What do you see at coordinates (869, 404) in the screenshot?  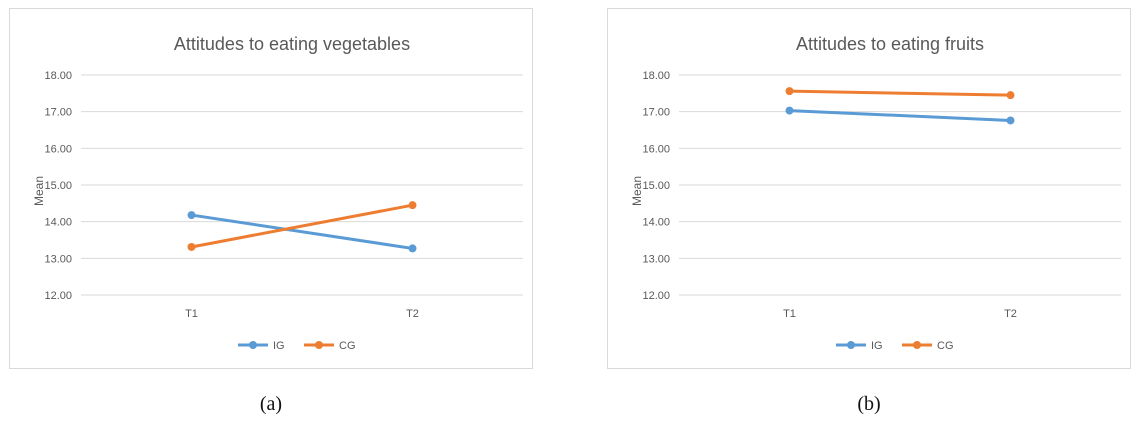 I see `caption-b: (b)` at bounding box center [869, 404].